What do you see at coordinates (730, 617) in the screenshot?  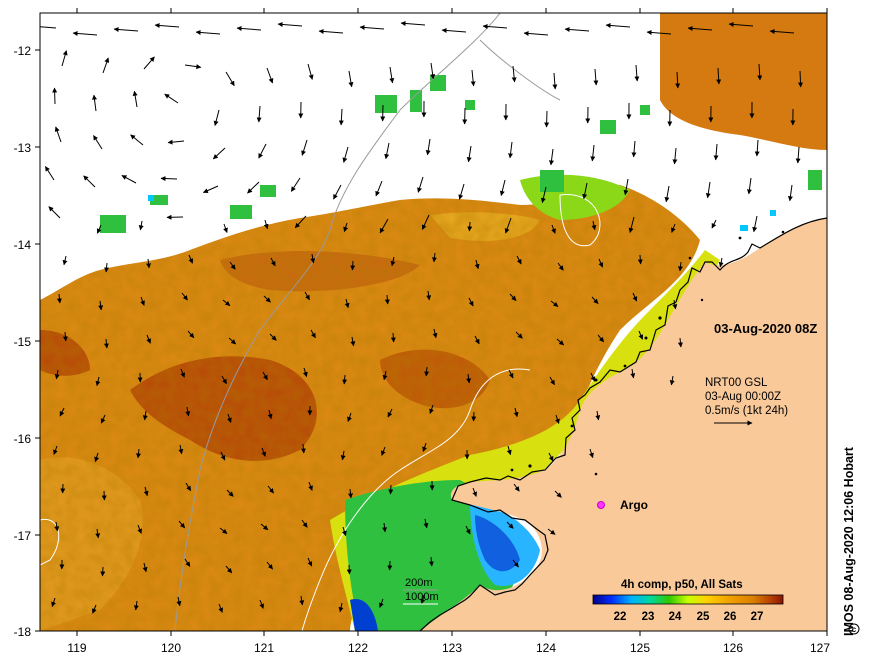 I see `colorbar-tick: 26` at bounding box center [730, 617].